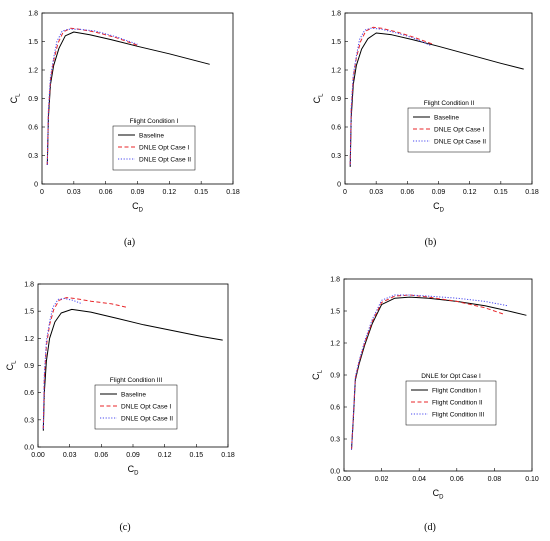 This screenshot has height=541, width=550. What do you see at coordinates (129, 242) in the screenshot?
I see `panel-caption: (a)` at bounding box center [129, 242].